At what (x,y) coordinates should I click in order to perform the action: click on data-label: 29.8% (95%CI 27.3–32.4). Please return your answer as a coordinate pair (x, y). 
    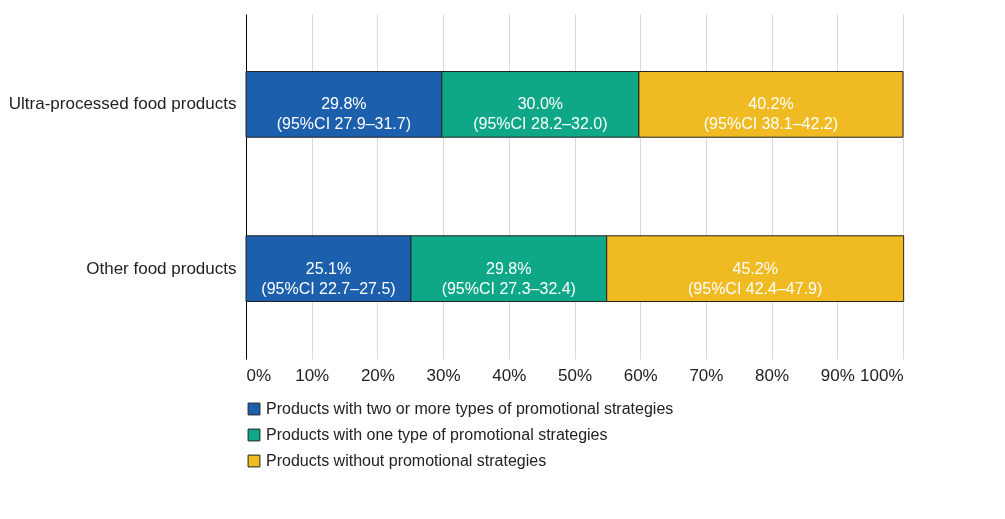
    Looking at the image, I should click on (508, 278).